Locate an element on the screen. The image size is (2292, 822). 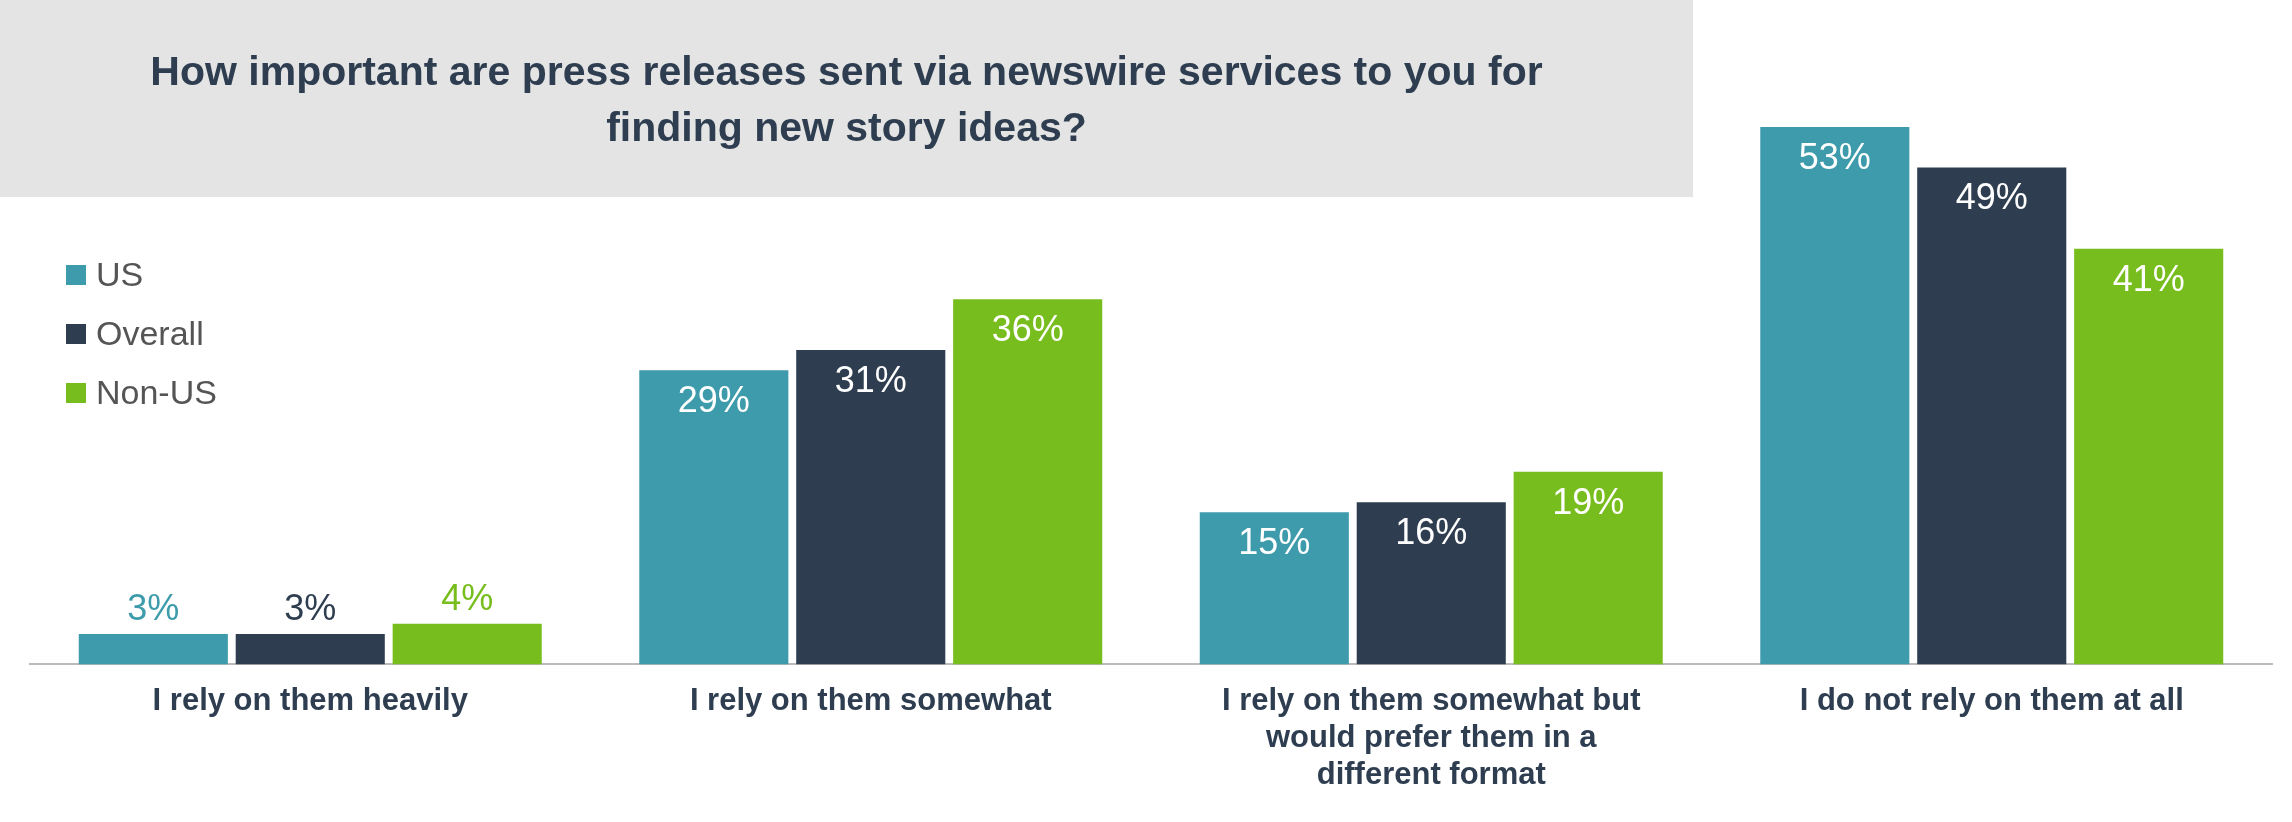
x-tick-label: I rely on them somewhat but would prefer them in a different format is located at coordinates (1431, 736).